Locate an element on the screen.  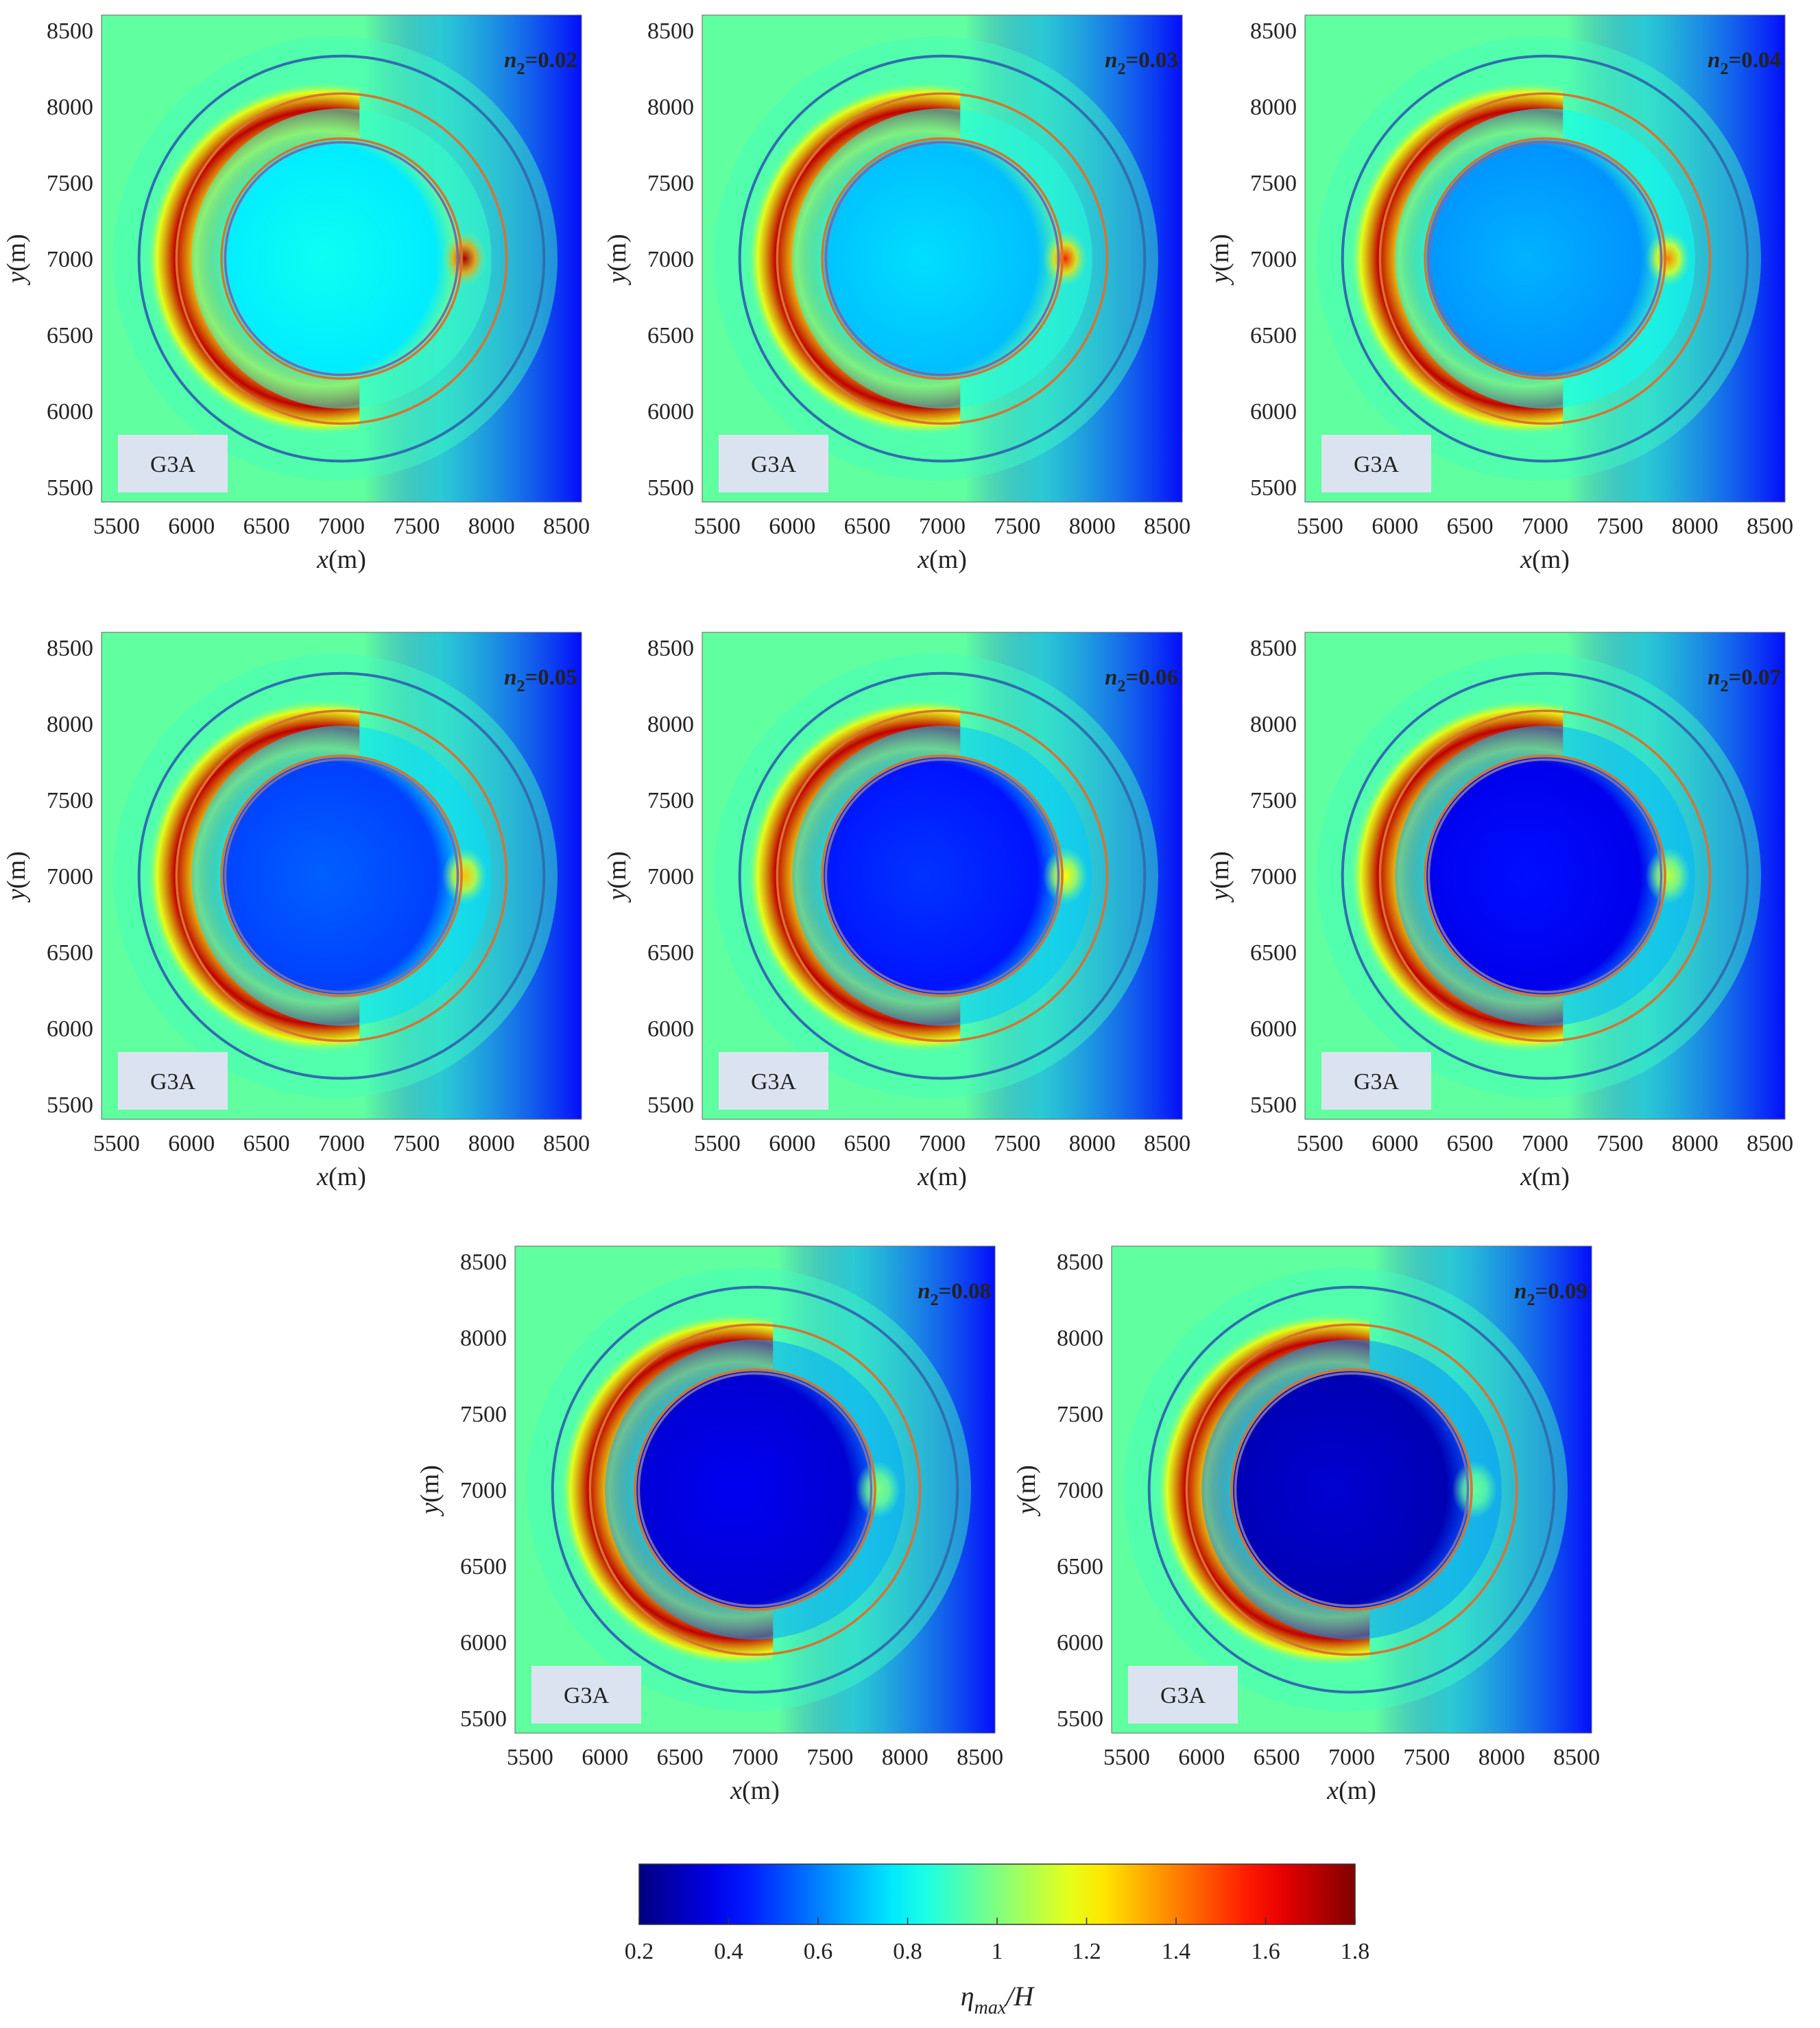
circle-inner is located at coordinates (755, 1490).